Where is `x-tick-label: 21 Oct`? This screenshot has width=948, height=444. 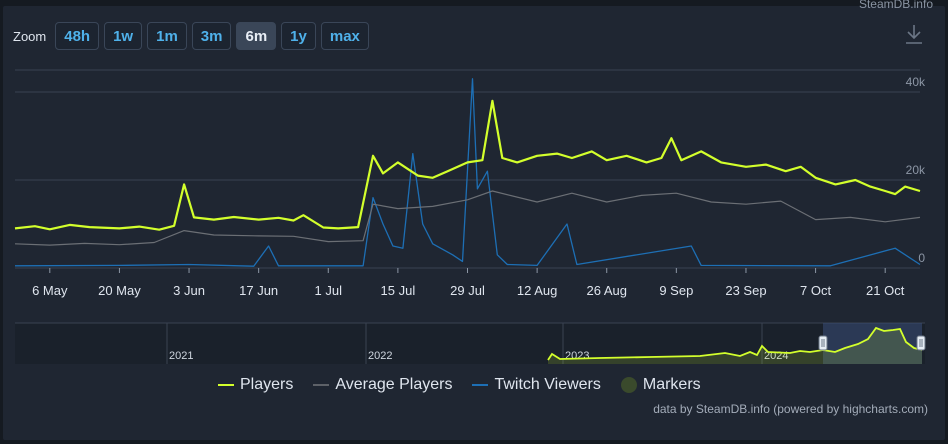 x-tick-label: 21 Oct is located at coordinates (885, 290).